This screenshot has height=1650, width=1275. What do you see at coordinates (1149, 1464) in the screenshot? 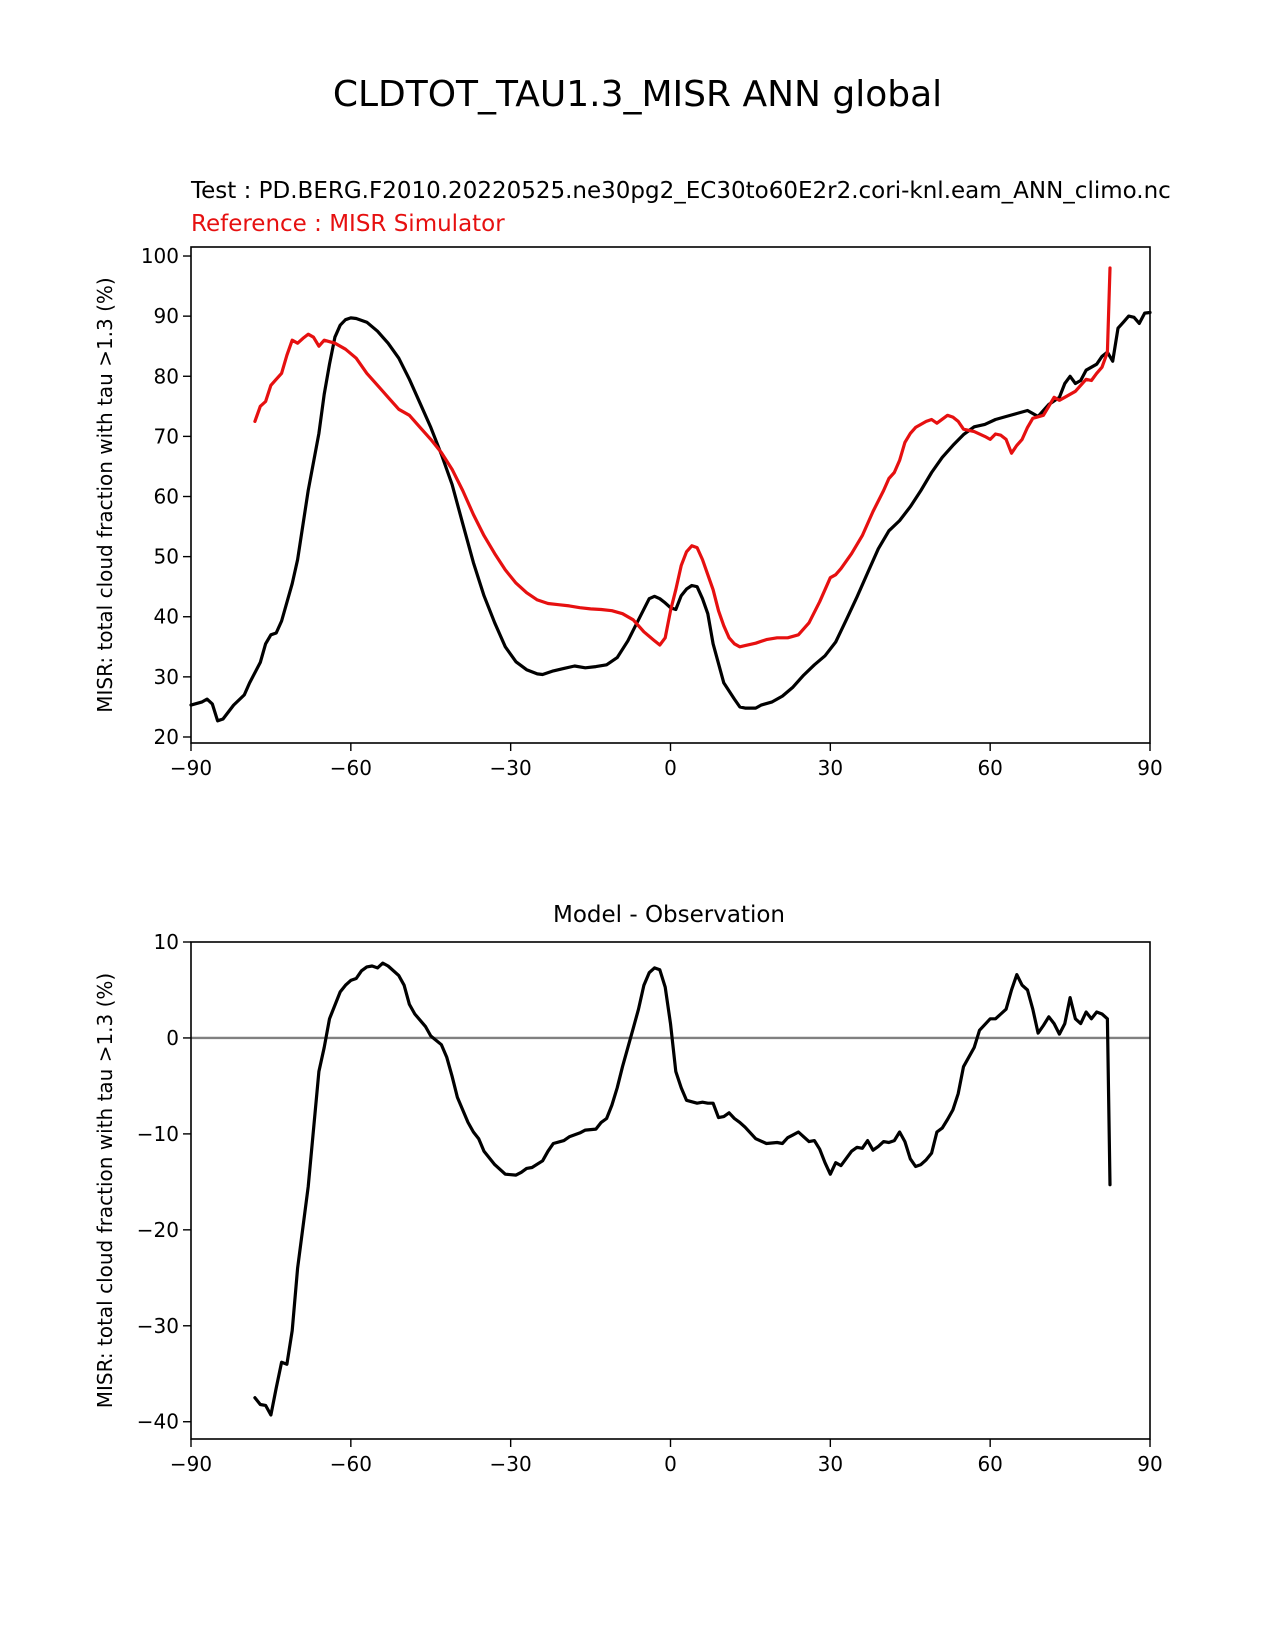
I see `bottom-x-tick-label: 90` at bounding box center [1149, 1464].